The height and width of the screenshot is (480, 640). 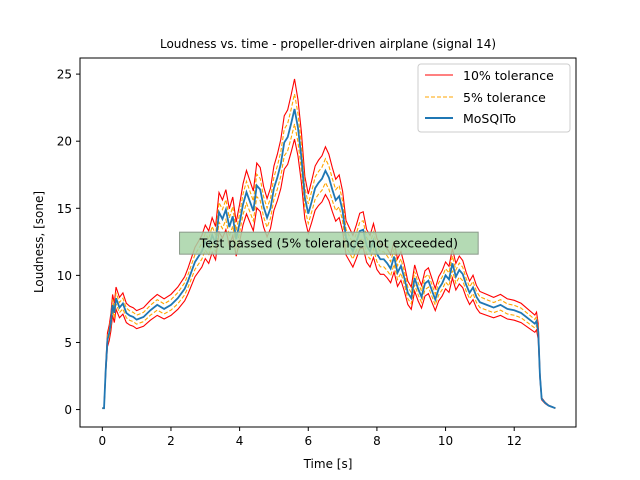 I want to click on legend-label-mosqito: MoSQITo, so click(x=489, y=118).